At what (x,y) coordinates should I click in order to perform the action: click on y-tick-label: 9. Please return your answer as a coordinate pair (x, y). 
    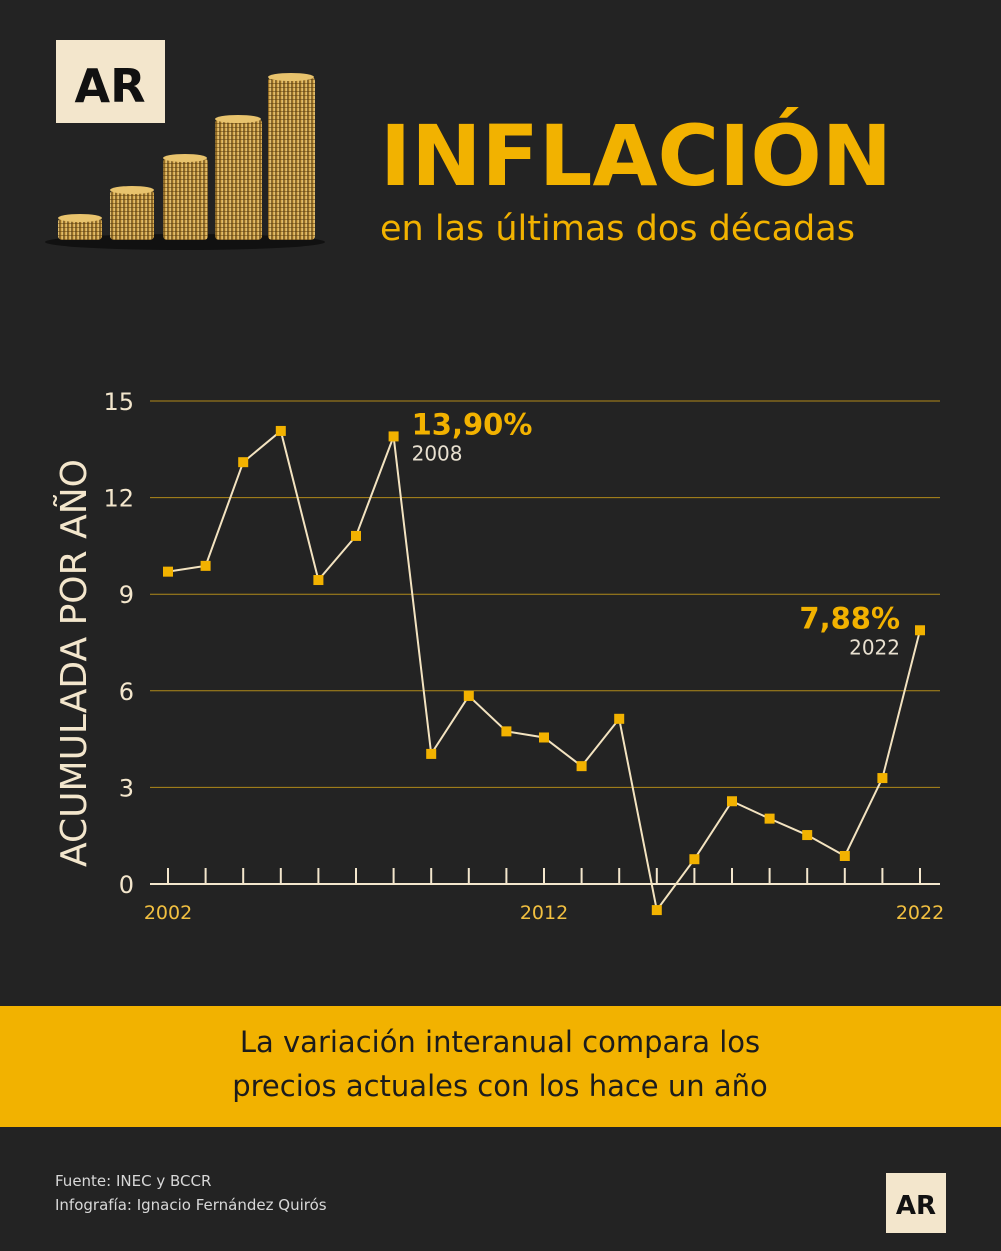
    Looking at the image, I should click on (126, 595).